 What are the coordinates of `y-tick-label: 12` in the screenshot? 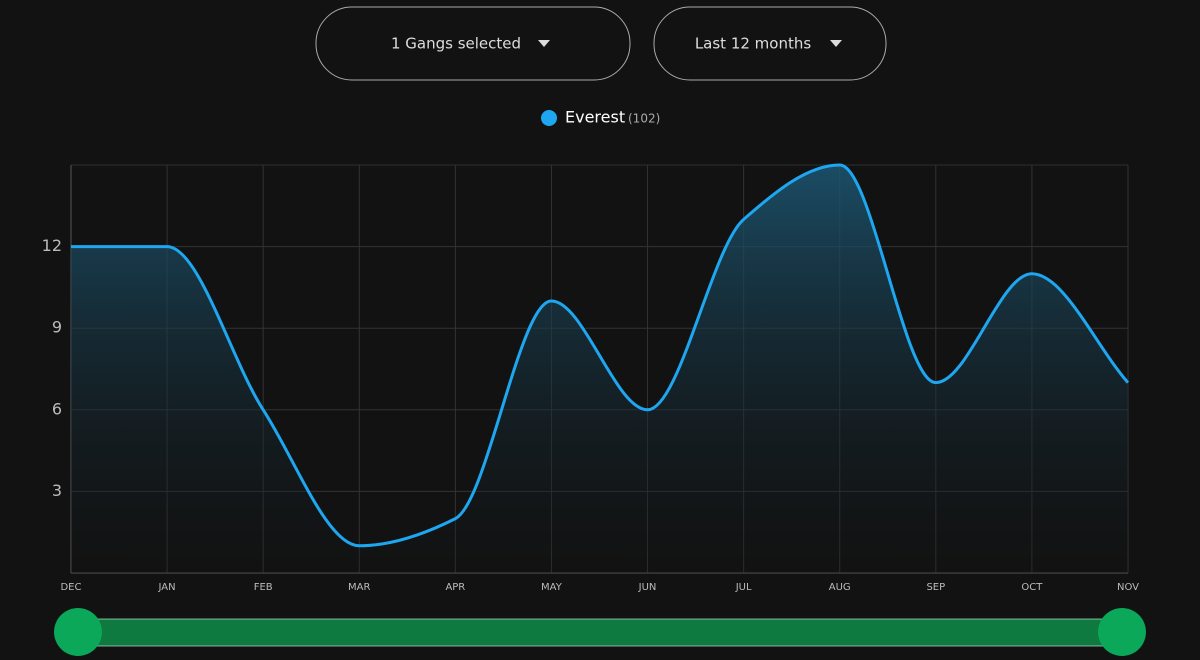 It's located at (52, 245).